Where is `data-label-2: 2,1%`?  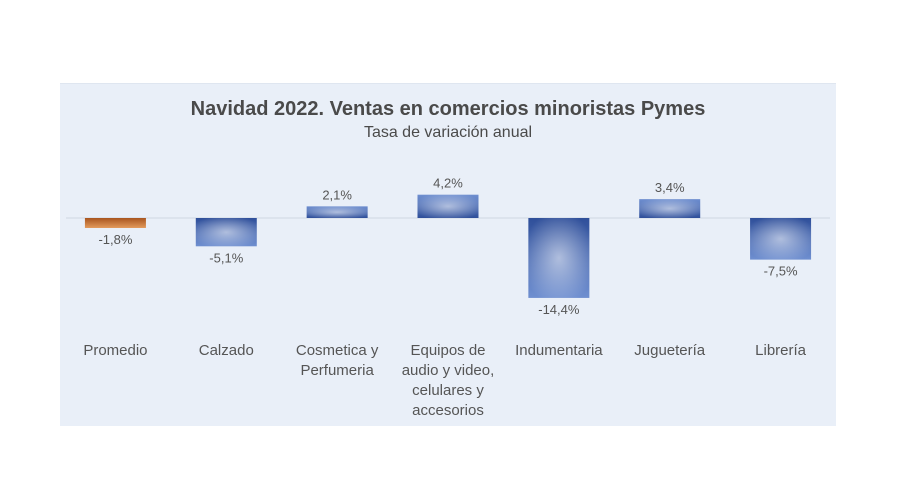 data-label-2: 2,1% is located at coordinates (337, 194).